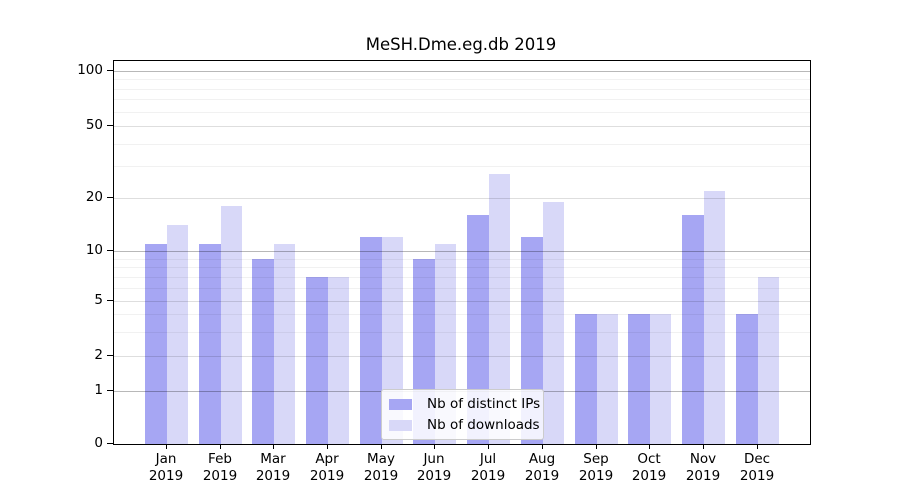 This screenshot has width=900, height=500. Describe the element at coordinates (156, 344) in the screenshot. I see `bar-distinct-ips-jan` at that location.